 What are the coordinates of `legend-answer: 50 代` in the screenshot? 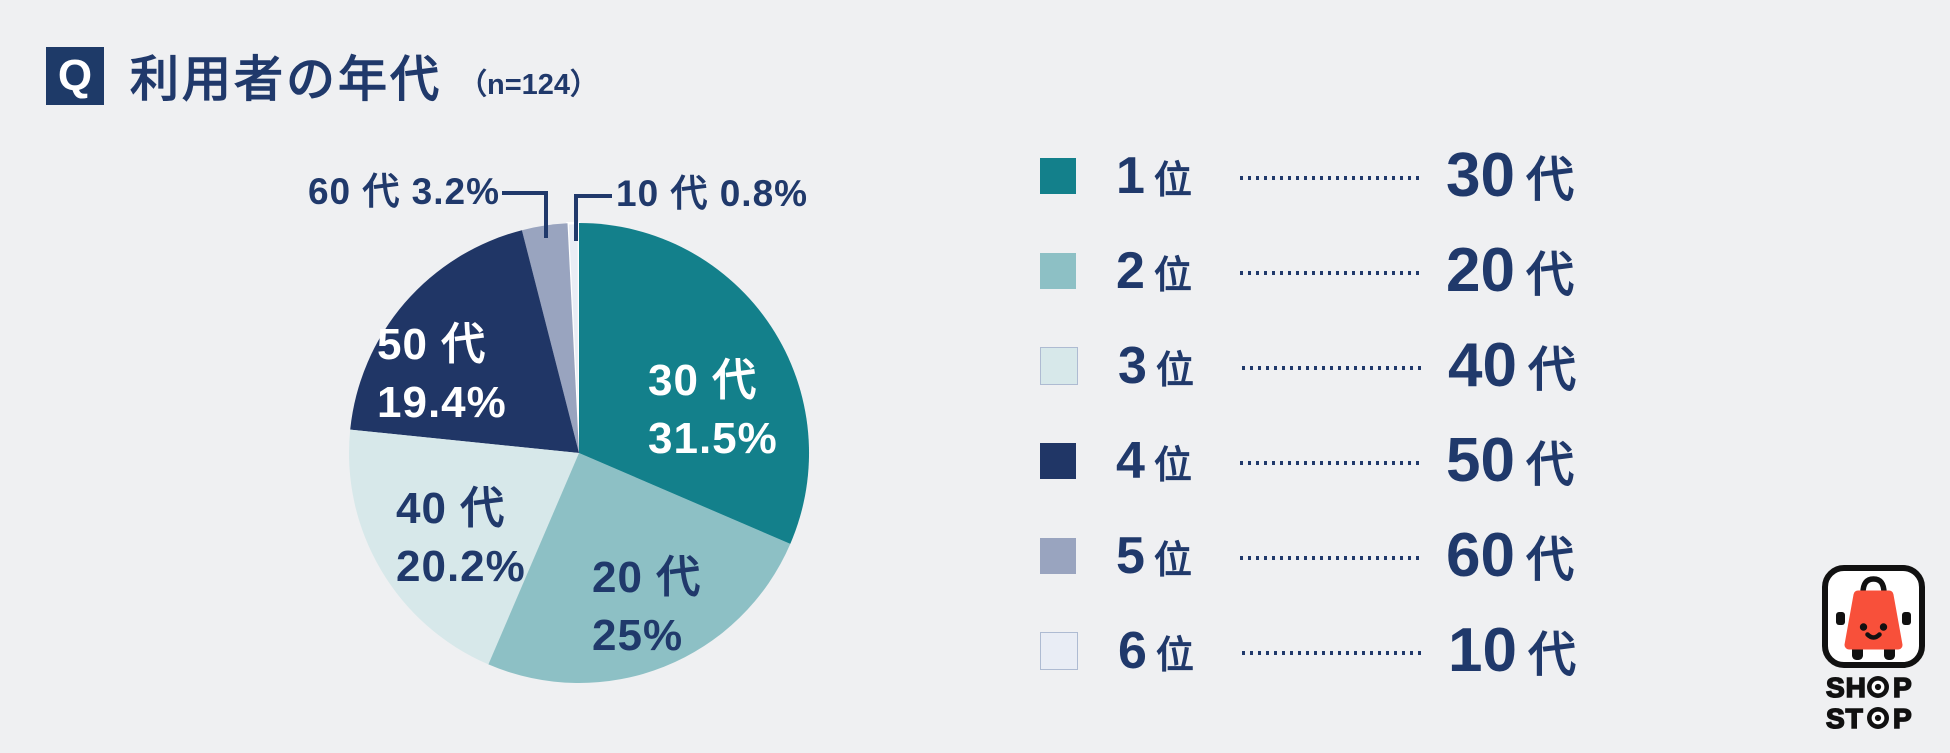 It's located at (1510, 460).